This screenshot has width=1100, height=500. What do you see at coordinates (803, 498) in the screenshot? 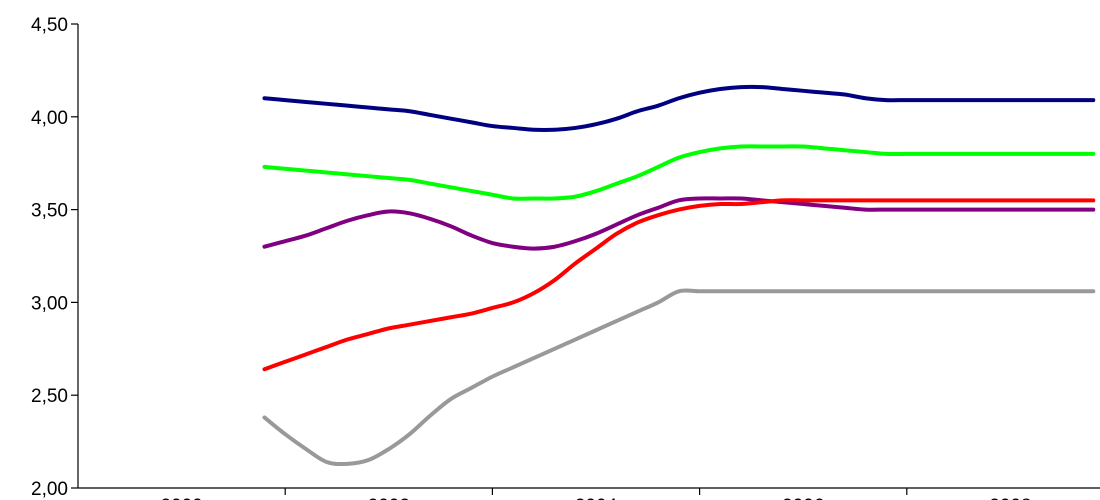
I see `x-tick-label: 2006` at bounding box center [803, 498].